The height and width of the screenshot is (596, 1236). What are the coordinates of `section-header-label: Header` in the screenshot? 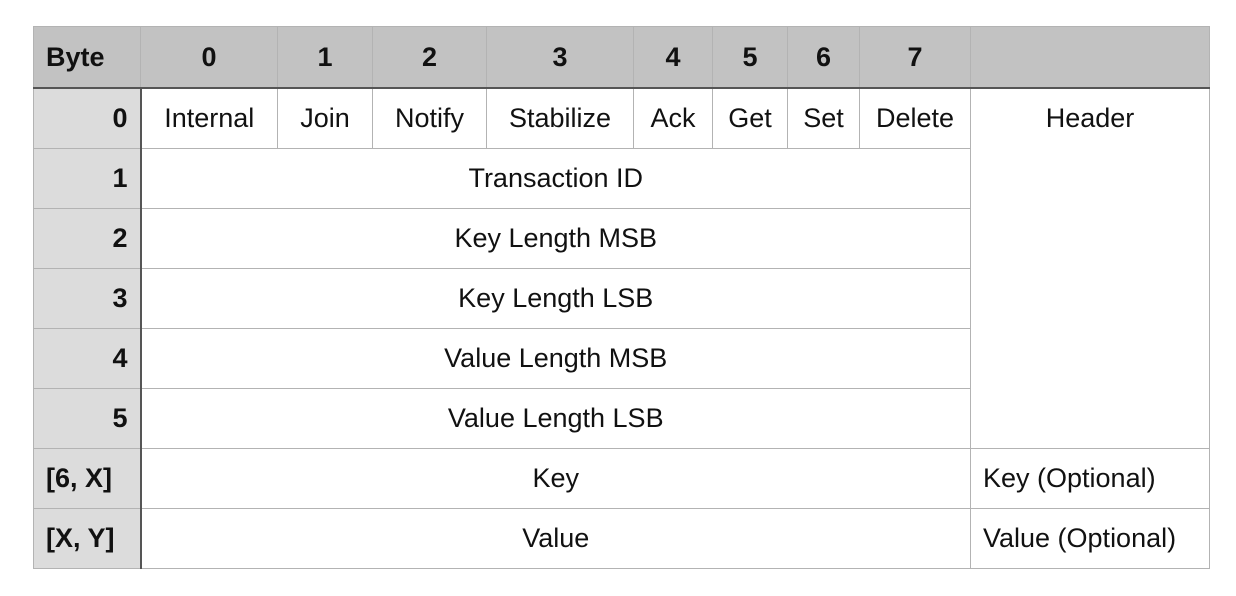 It's located at (1090, 268).